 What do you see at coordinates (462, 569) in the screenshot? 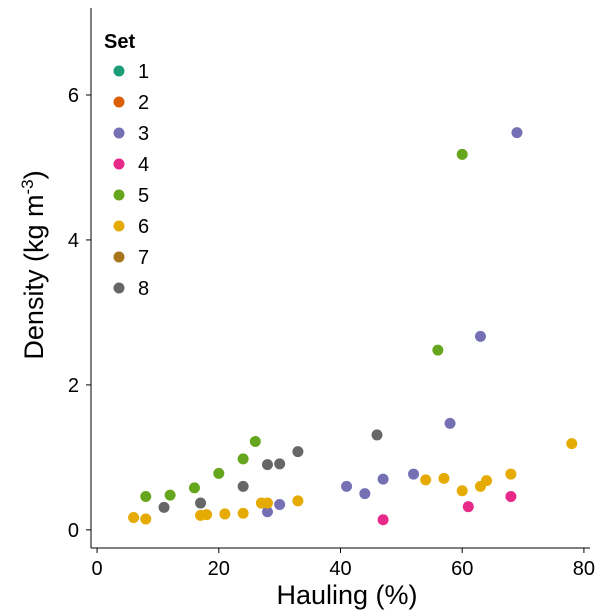
I see `x-tick-label-3: 60` at bounding box center [462, 569].